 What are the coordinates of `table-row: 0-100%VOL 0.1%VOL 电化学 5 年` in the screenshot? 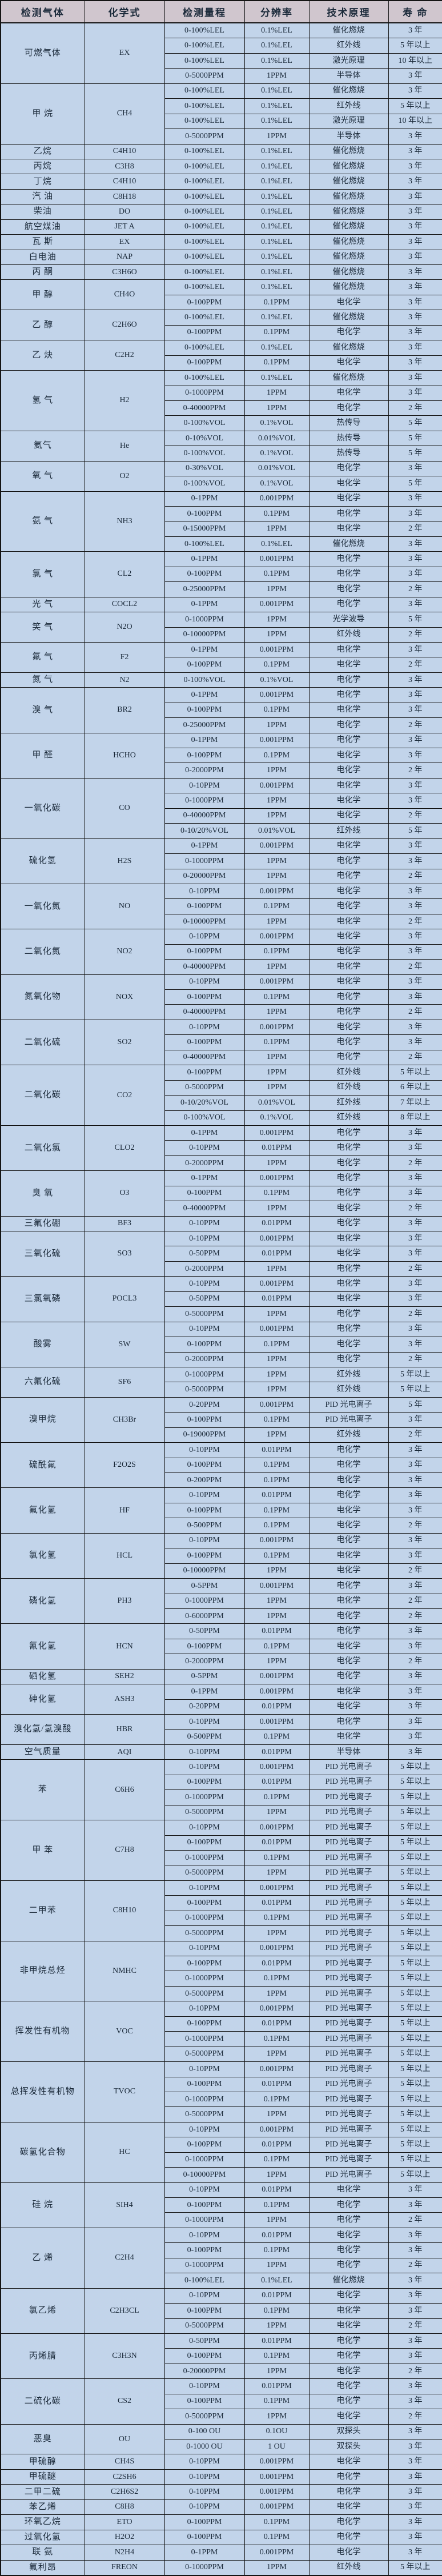 It's located at (222, 484).